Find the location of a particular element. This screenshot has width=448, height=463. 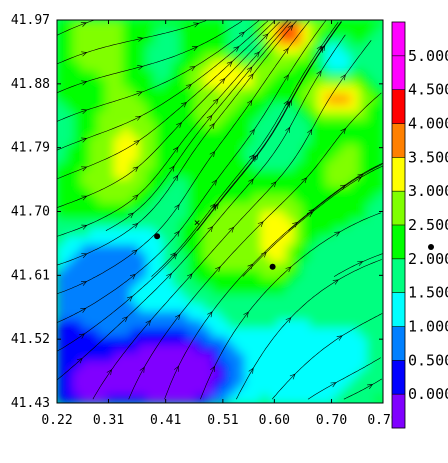

colorbar-segment is located at coordinates (398, 377).